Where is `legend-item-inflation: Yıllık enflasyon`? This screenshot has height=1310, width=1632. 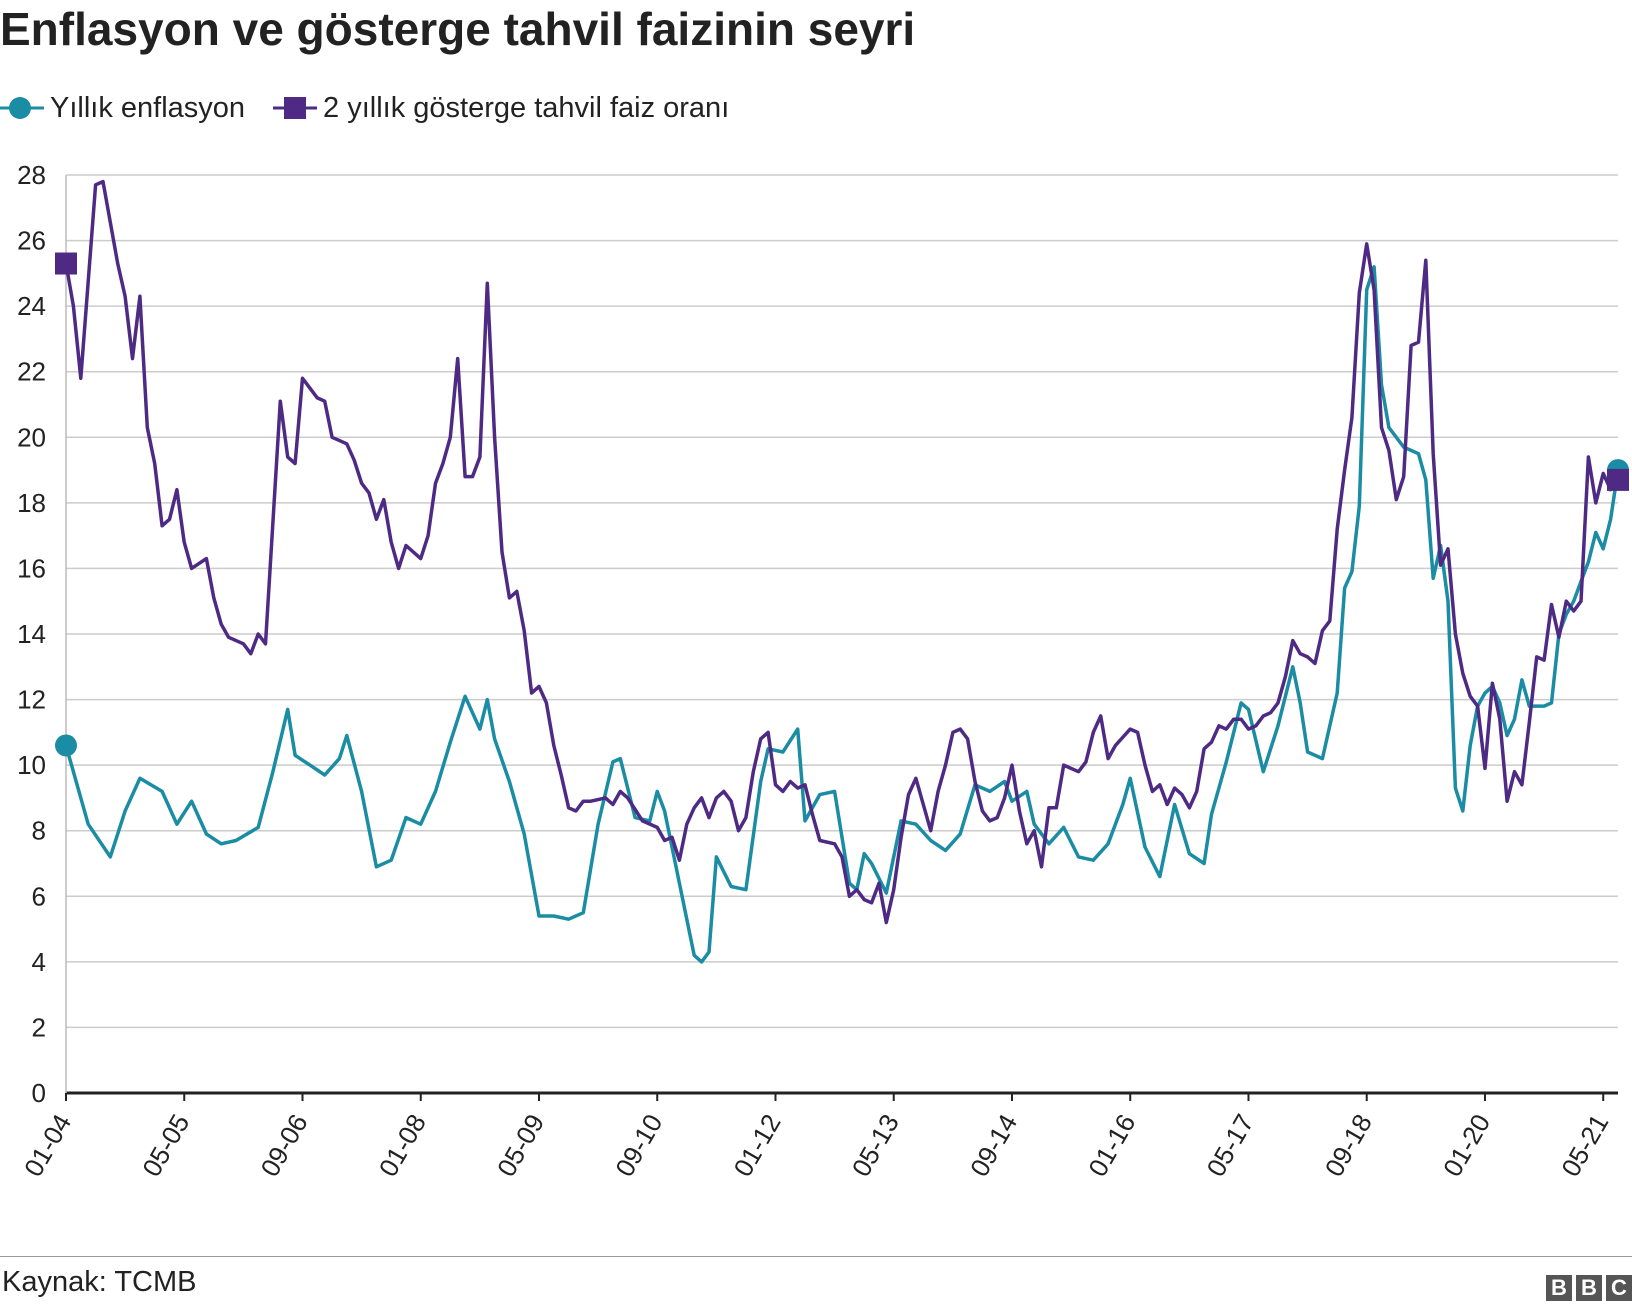 legend-item-inflation: Yıllık enflasyon is located at coordinates (122, 108).